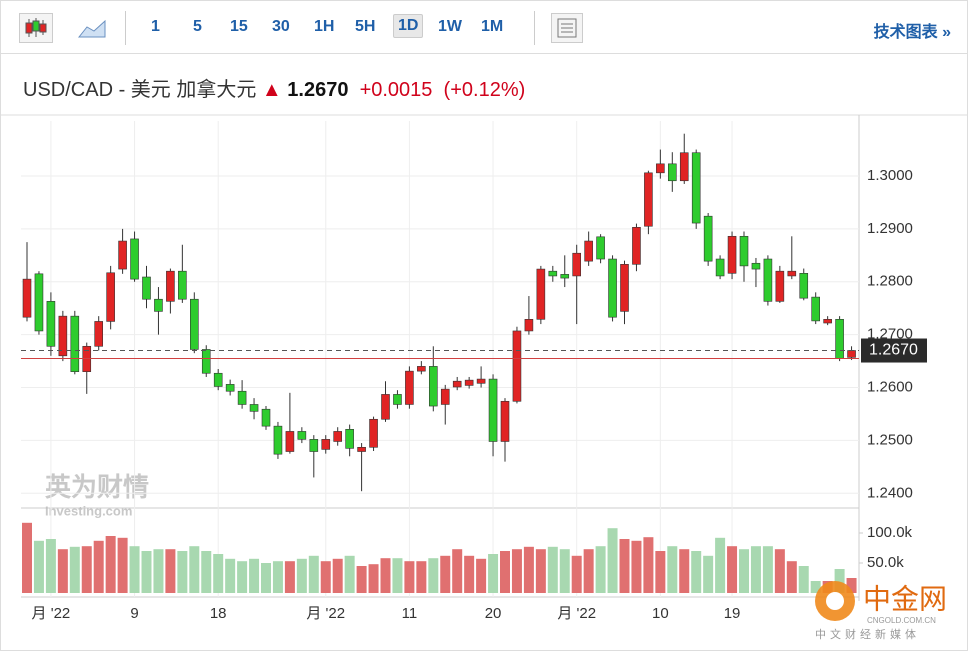  What do you see at coordinates (890, 334) in the screenshot?
I see `y-tick-label: 1.2700` at bounding box center [890, 334].